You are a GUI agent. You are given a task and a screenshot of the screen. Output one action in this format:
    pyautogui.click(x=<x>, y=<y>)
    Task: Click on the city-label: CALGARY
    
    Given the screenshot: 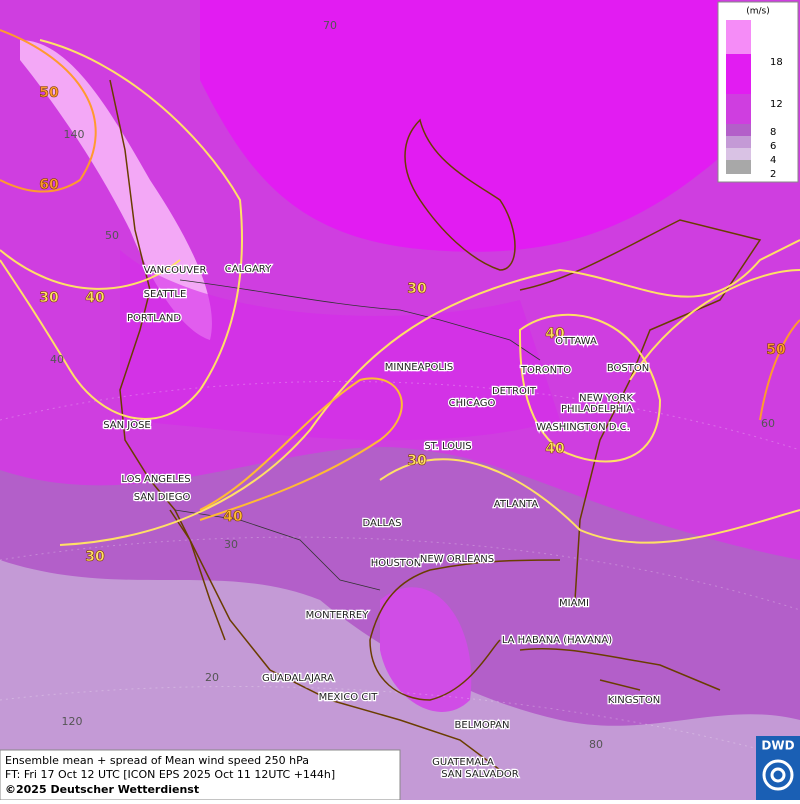 What is the action you would take?
    pyautogui.click(x=248, y=269)
    